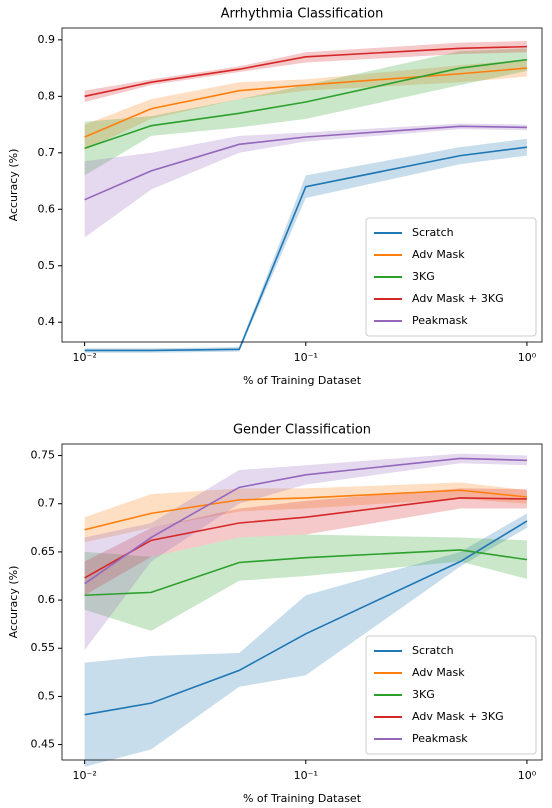  What do you see at coordinates (47, 39) in the screenshot?
I see `y-tick-label: 0.9` at bounding box center [47, 39].